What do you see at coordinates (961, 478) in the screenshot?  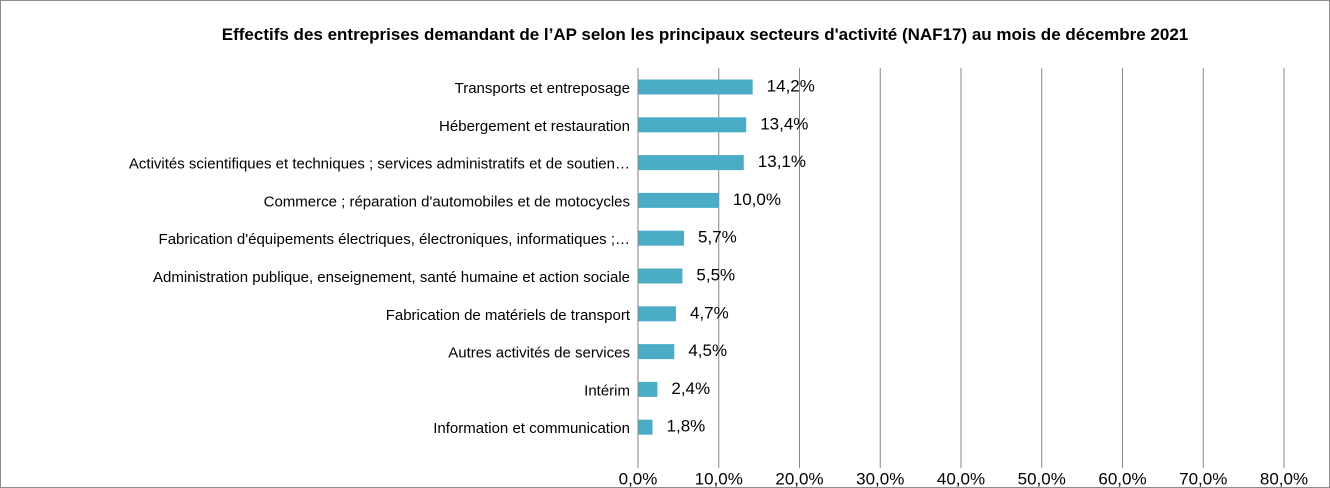 I see `x-tick-label: 40,0%` at bounding box center [961, 478].